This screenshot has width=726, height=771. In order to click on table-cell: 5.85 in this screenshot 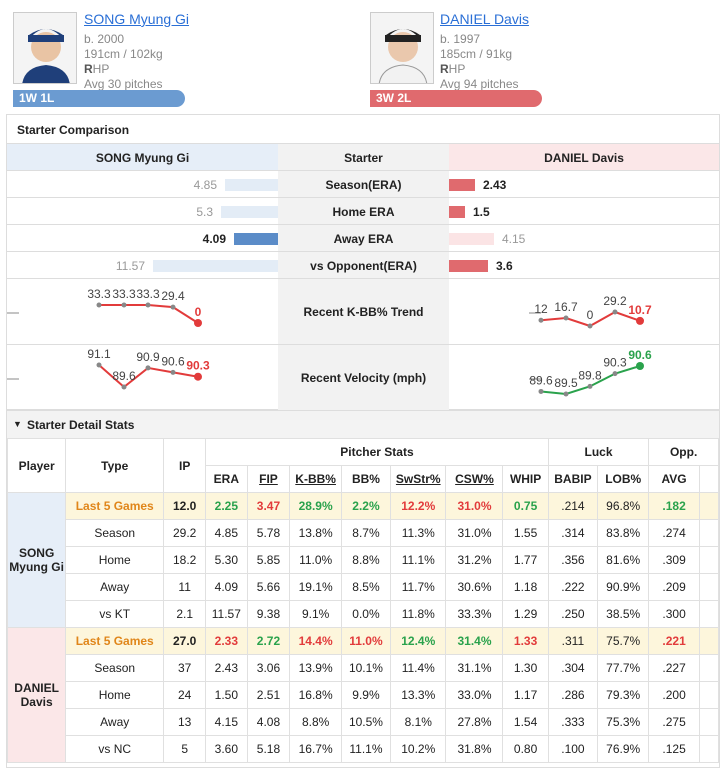, I will do `click(268, 560)`.